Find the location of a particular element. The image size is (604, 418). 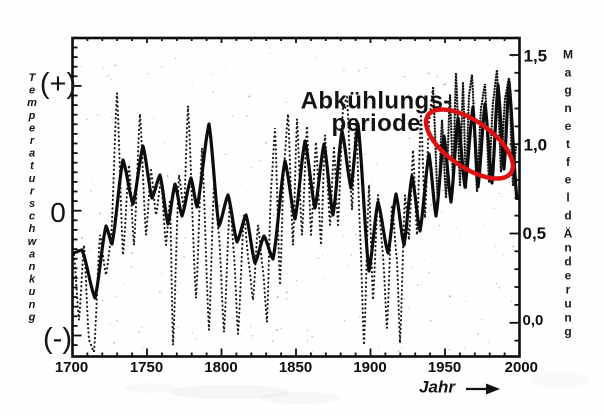

svg-text: Jahr is located at coordinates (437, 387).